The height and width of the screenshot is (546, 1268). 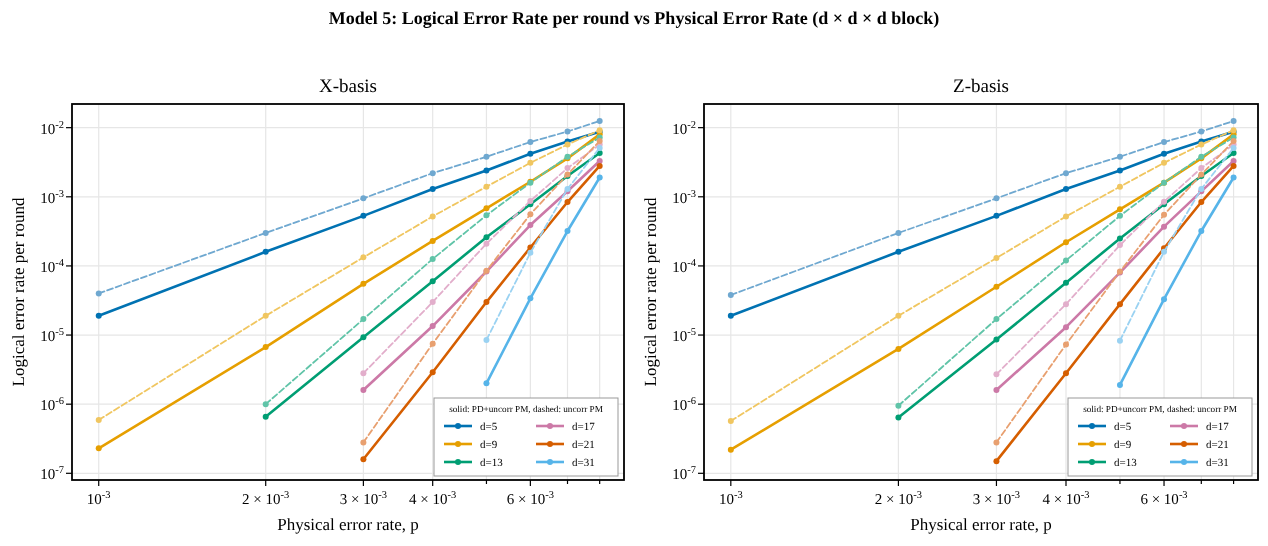 I want to click on chart-title: Z-basis, so click(x=981, y=88).